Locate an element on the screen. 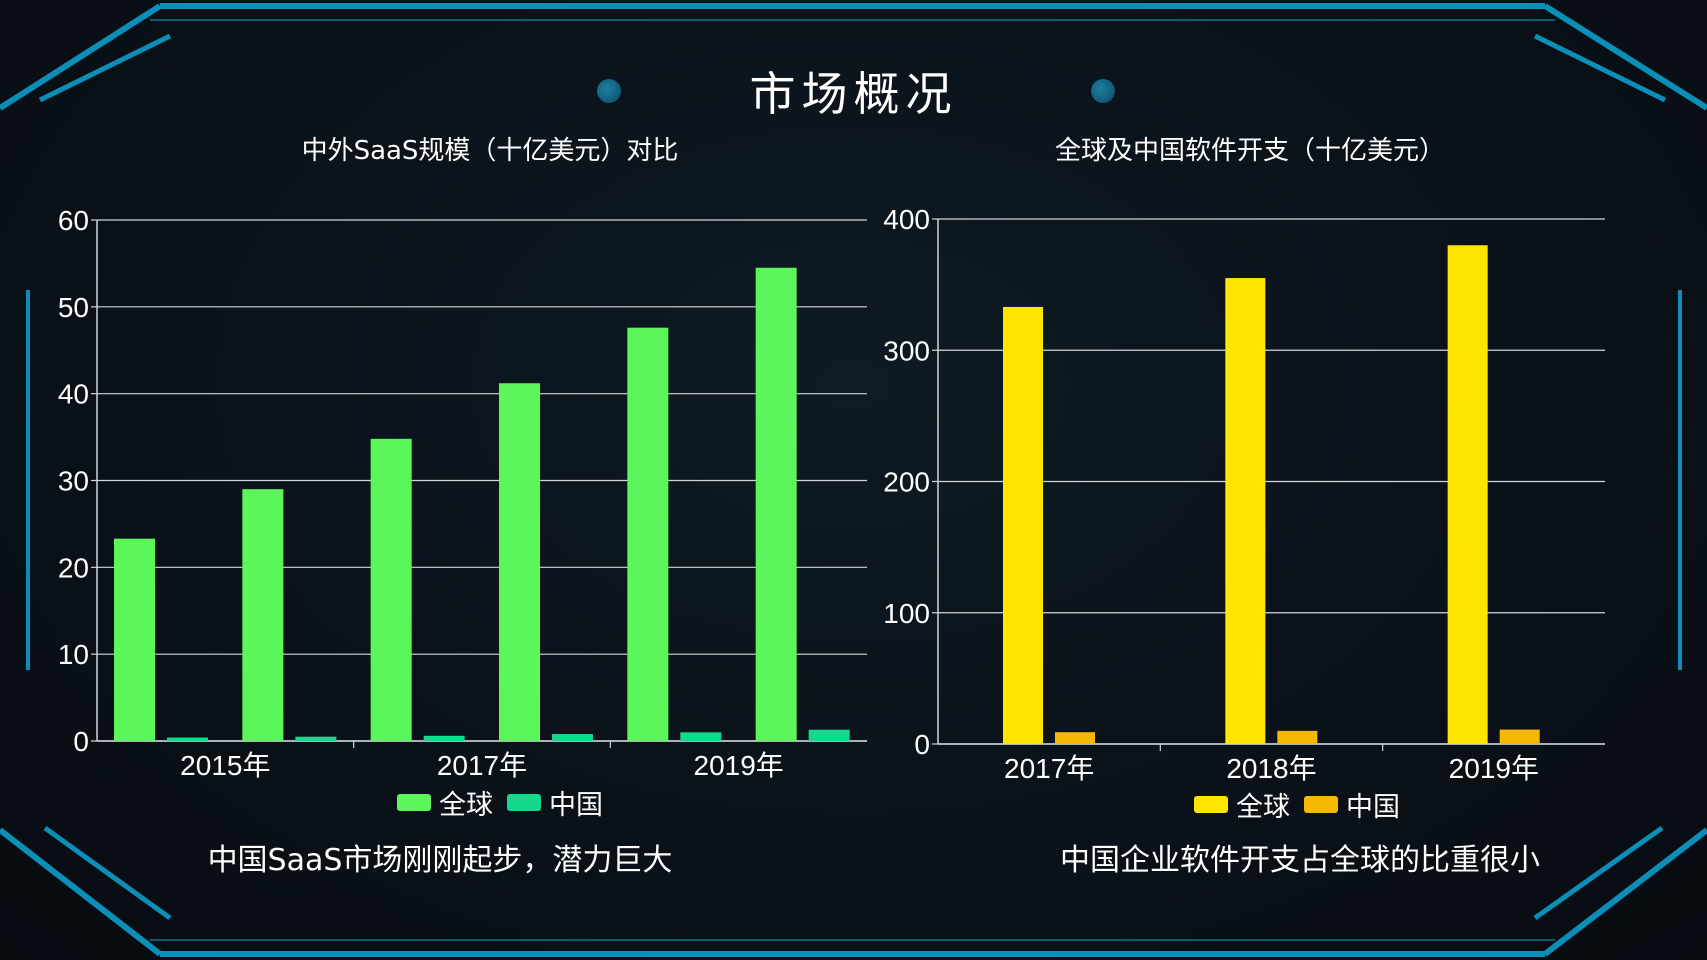 Image resolution: width=1707 pixels, height=960 pixels. right-chart-title: 全球及中国软件开支（十亿美元） is located at coordinates (1249, 151).